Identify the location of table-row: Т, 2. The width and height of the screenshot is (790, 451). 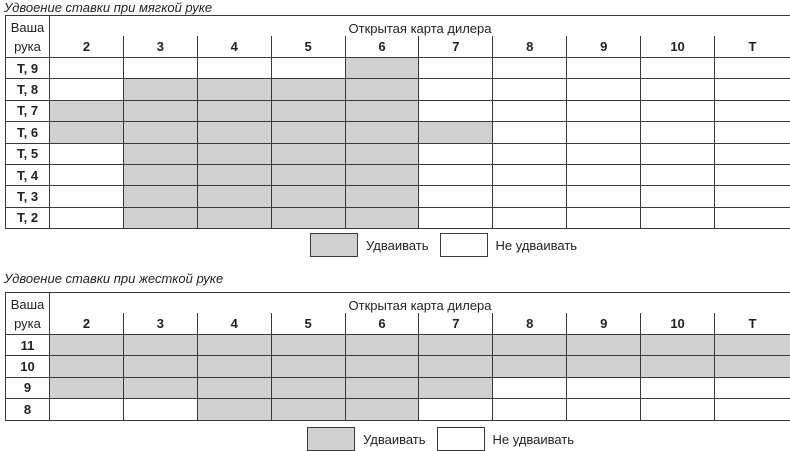
(398, 217).